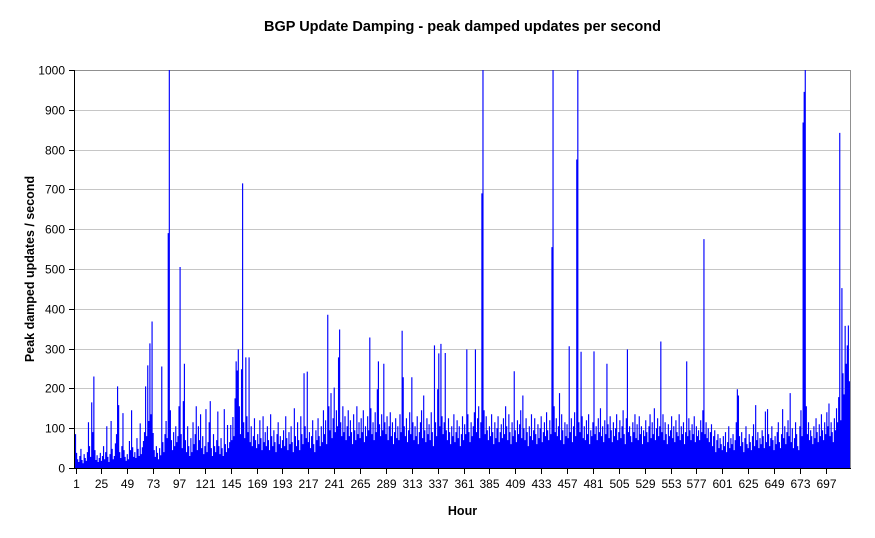  What do you see at coordinates (205, 484) in the screenshot?
I see `x-tick-label: 121` at bounding box center [205, 484].